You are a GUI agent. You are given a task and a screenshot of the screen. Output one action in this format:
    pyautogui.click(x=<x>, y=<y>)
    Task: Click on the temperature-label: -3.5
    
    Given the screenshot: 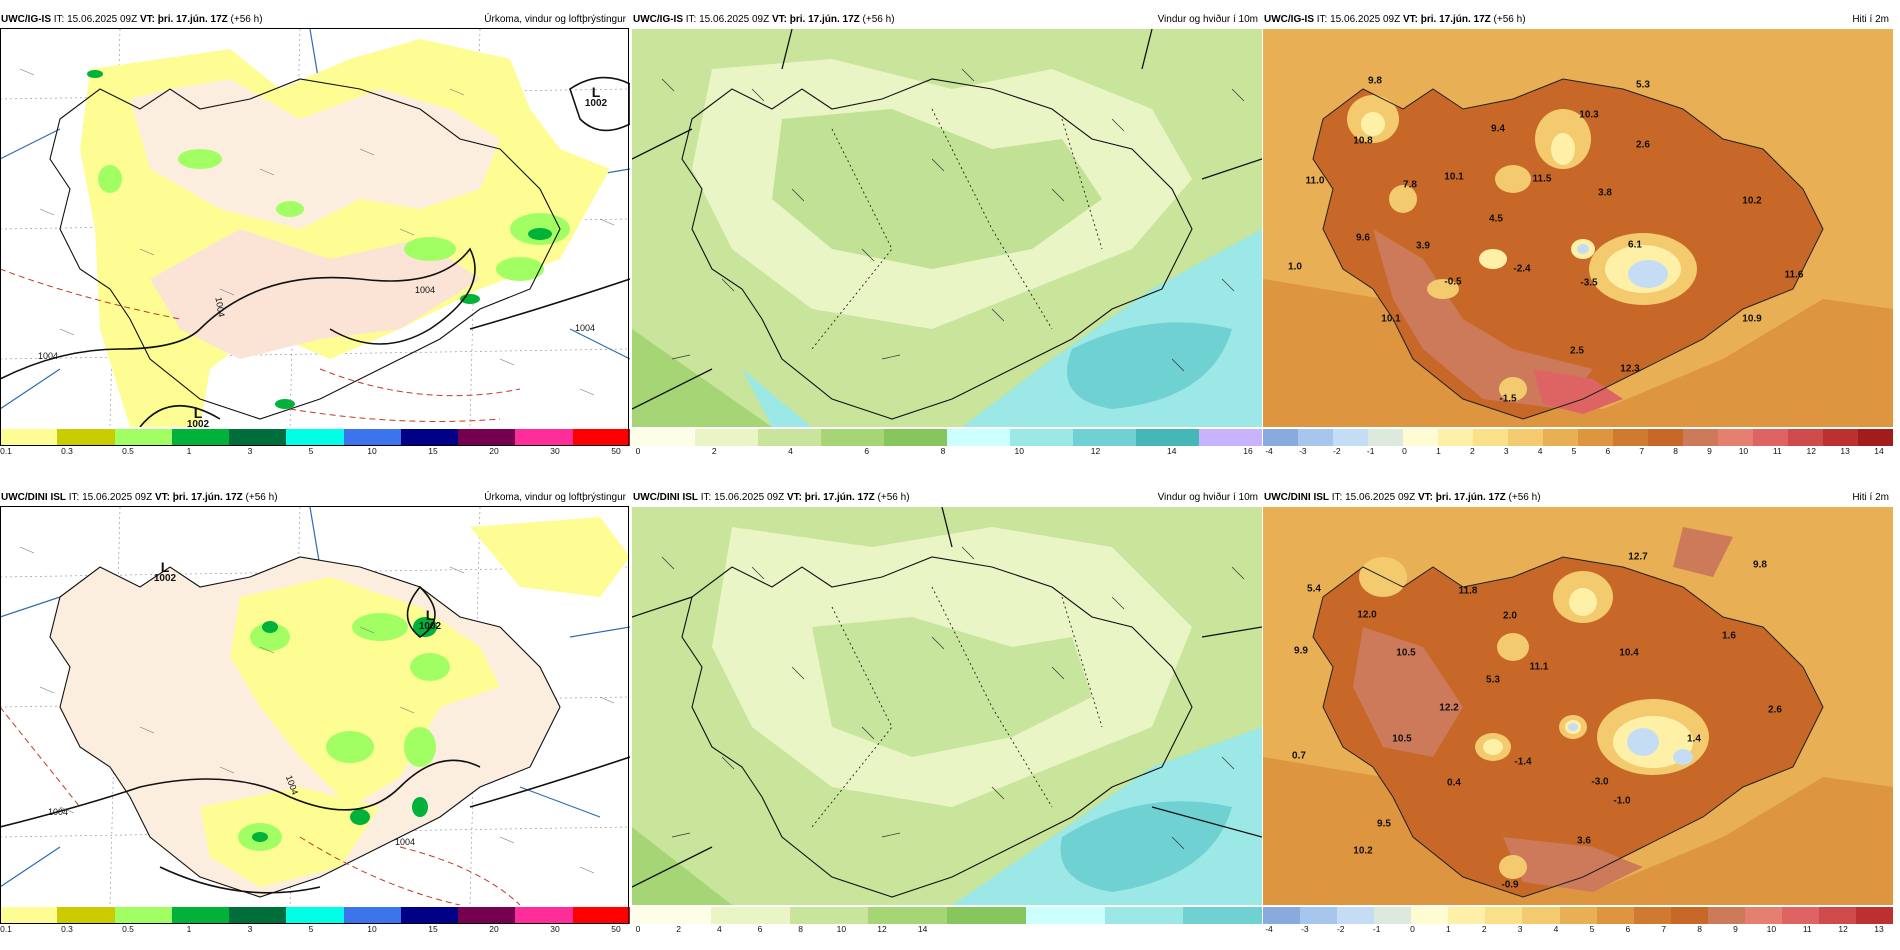 What is the action you would take?
    pyautogui.click(x=1589, y=283)
    